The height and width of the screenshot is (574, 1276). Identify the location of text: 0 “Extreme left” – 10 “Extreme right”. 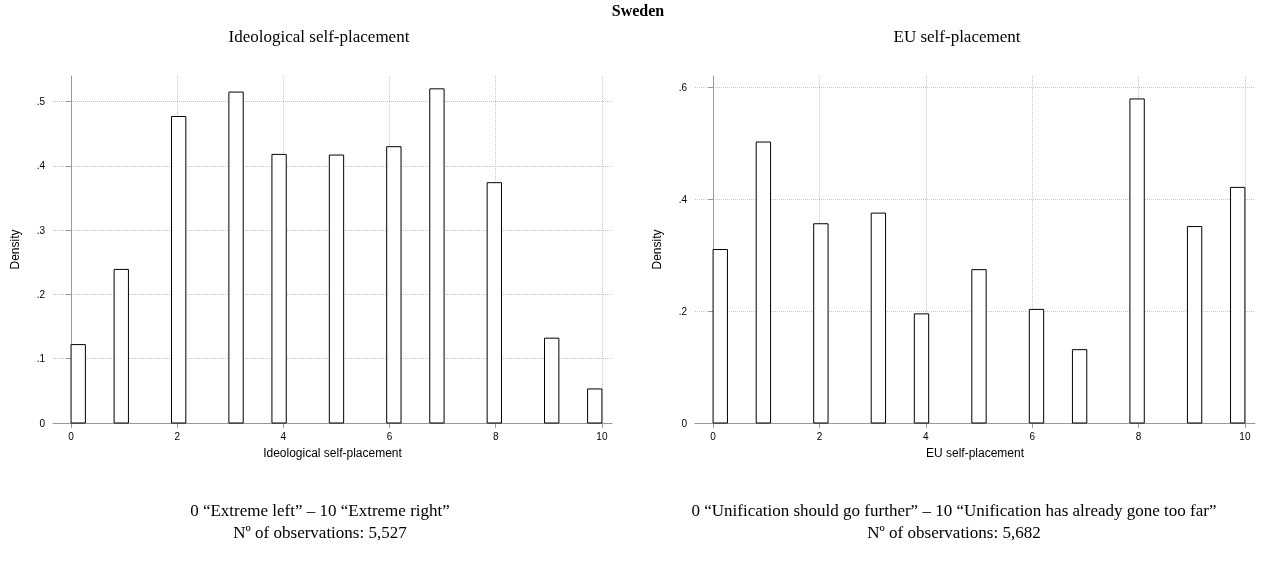
(320, 511).